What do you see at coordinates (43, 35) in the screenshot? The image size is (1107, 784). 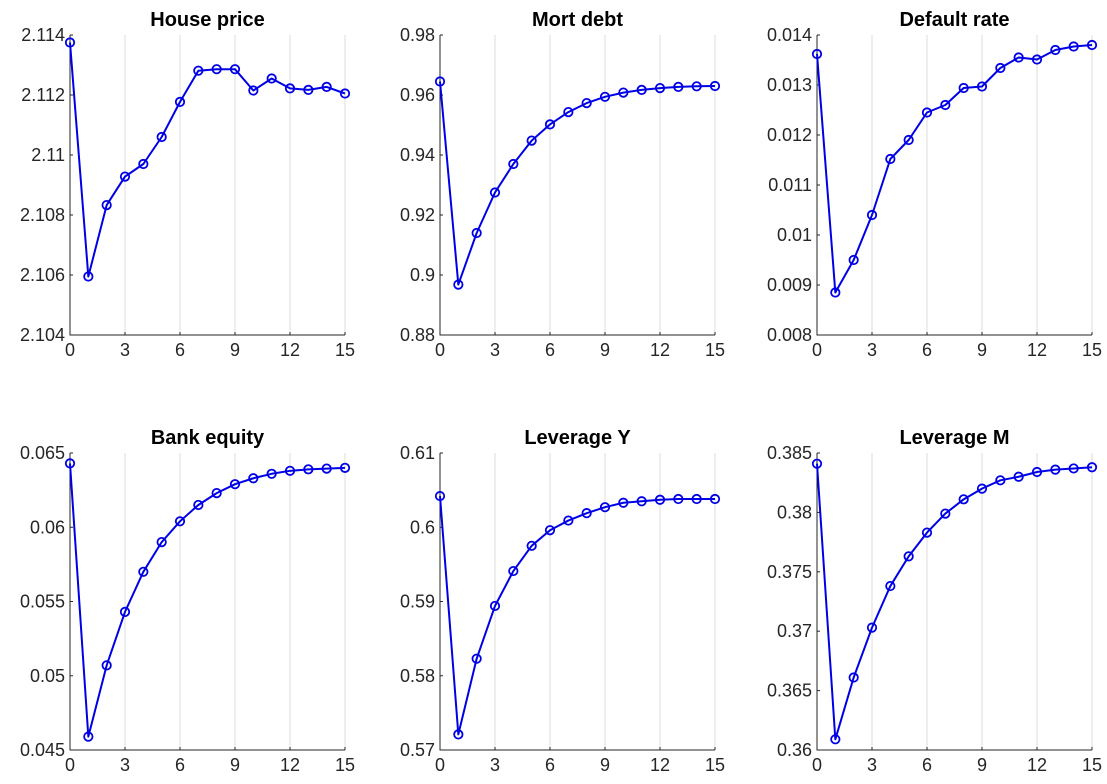 I see `y-tick-label: 2.114` at bounding box center [43, 35].